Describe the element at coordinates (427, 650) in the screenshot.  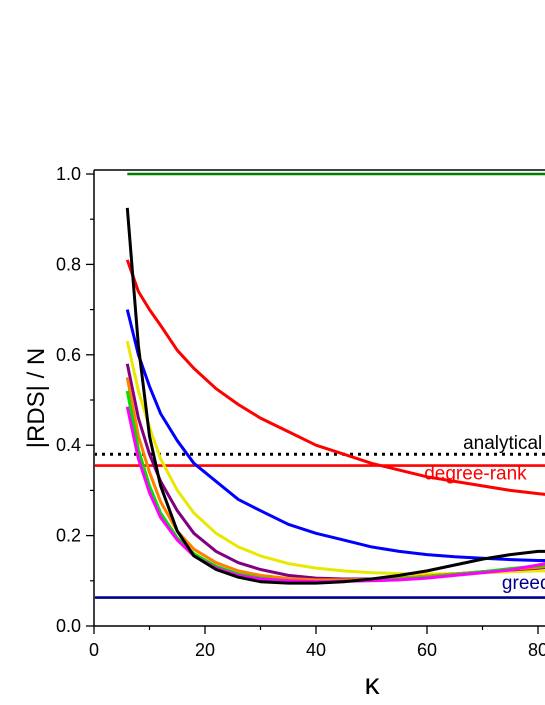
I see `x-tick-label: 60` at that location.